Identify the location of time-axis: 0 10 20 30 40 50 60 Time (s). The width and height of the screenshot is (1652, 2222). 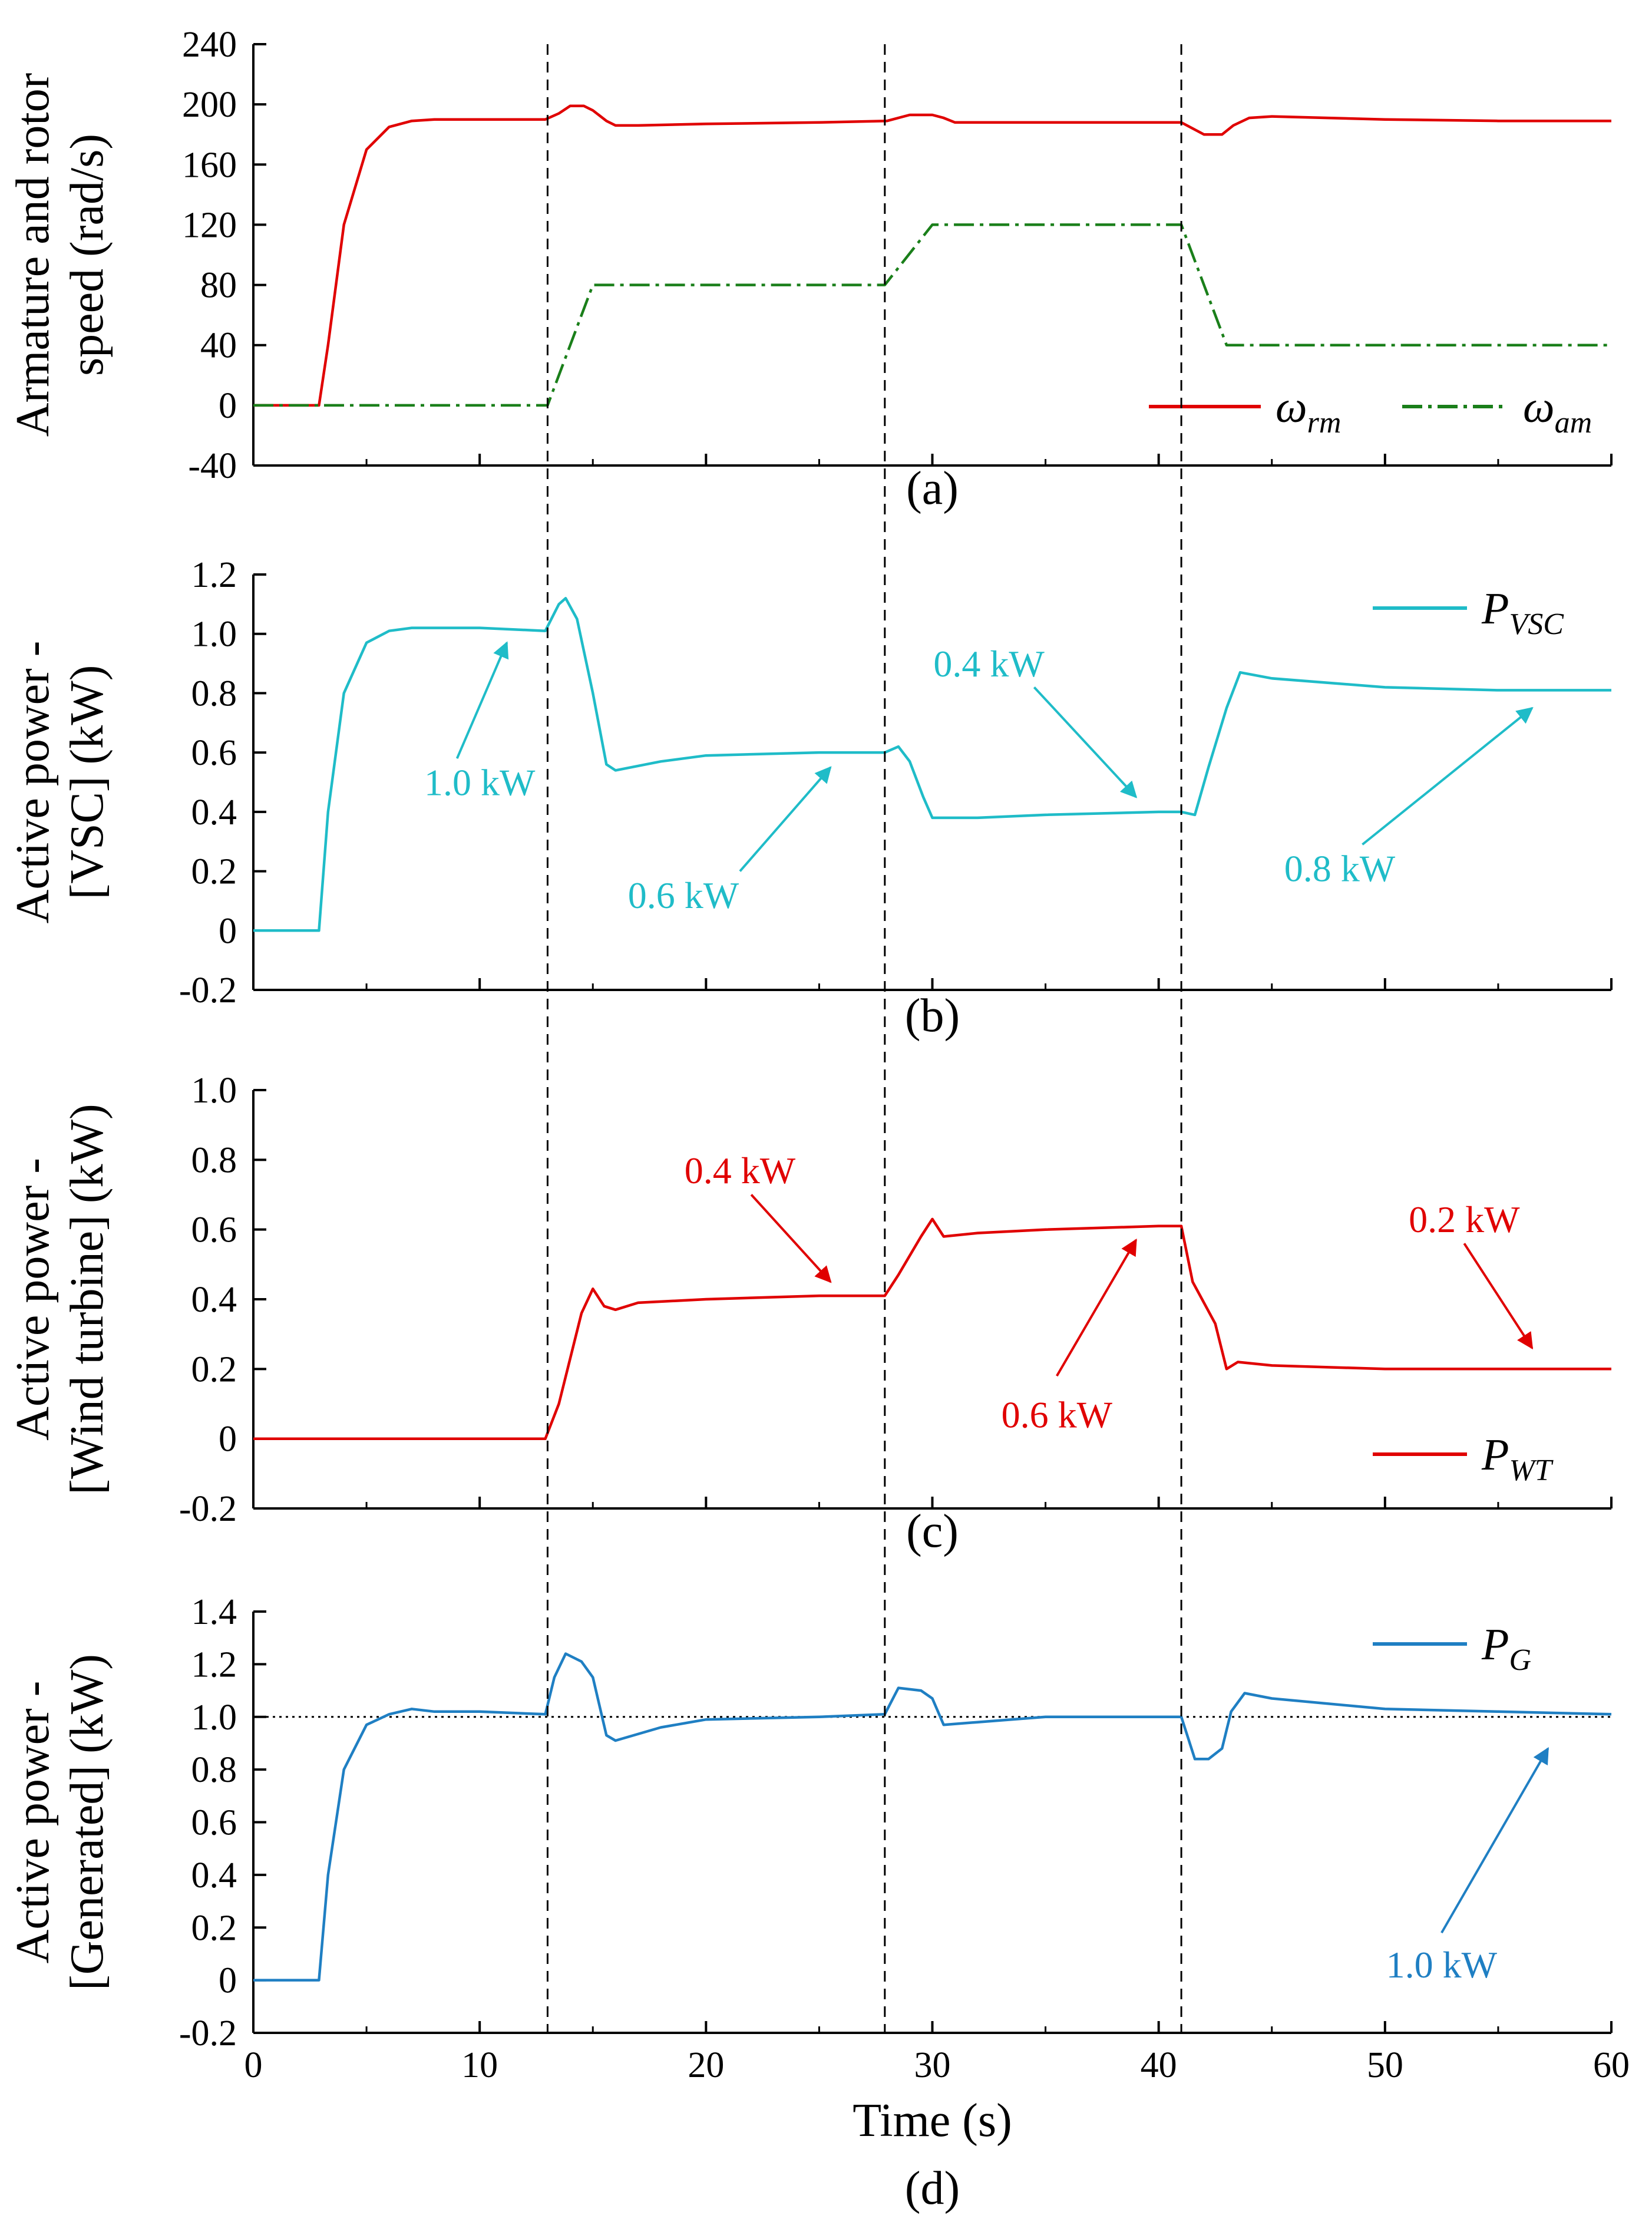
(937, 2096).